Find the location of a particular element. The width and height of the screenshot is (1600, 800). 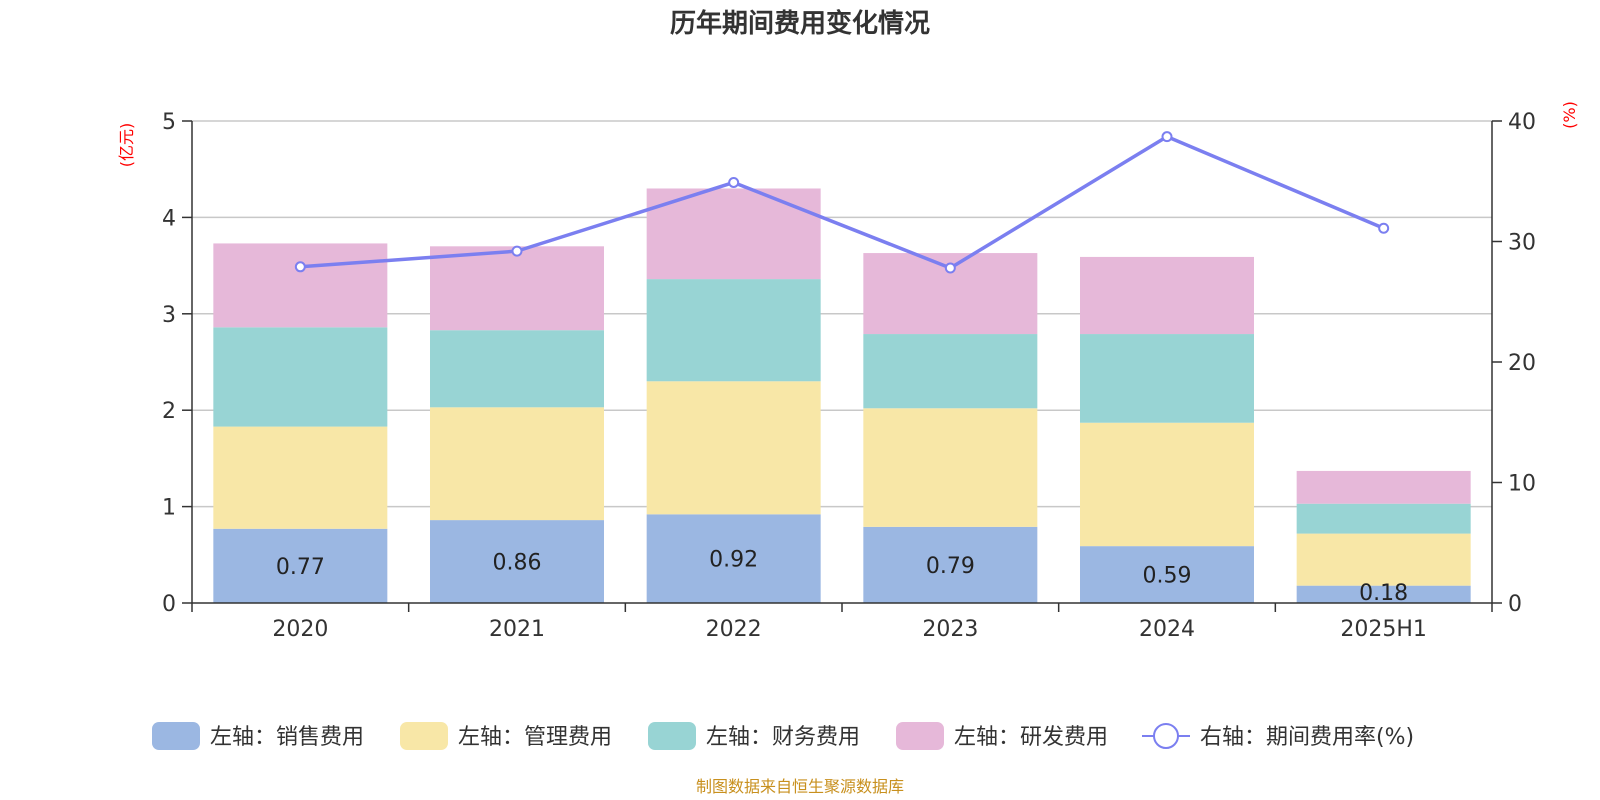

rate-point-2025H1 is located at coordinates (1384, 228).